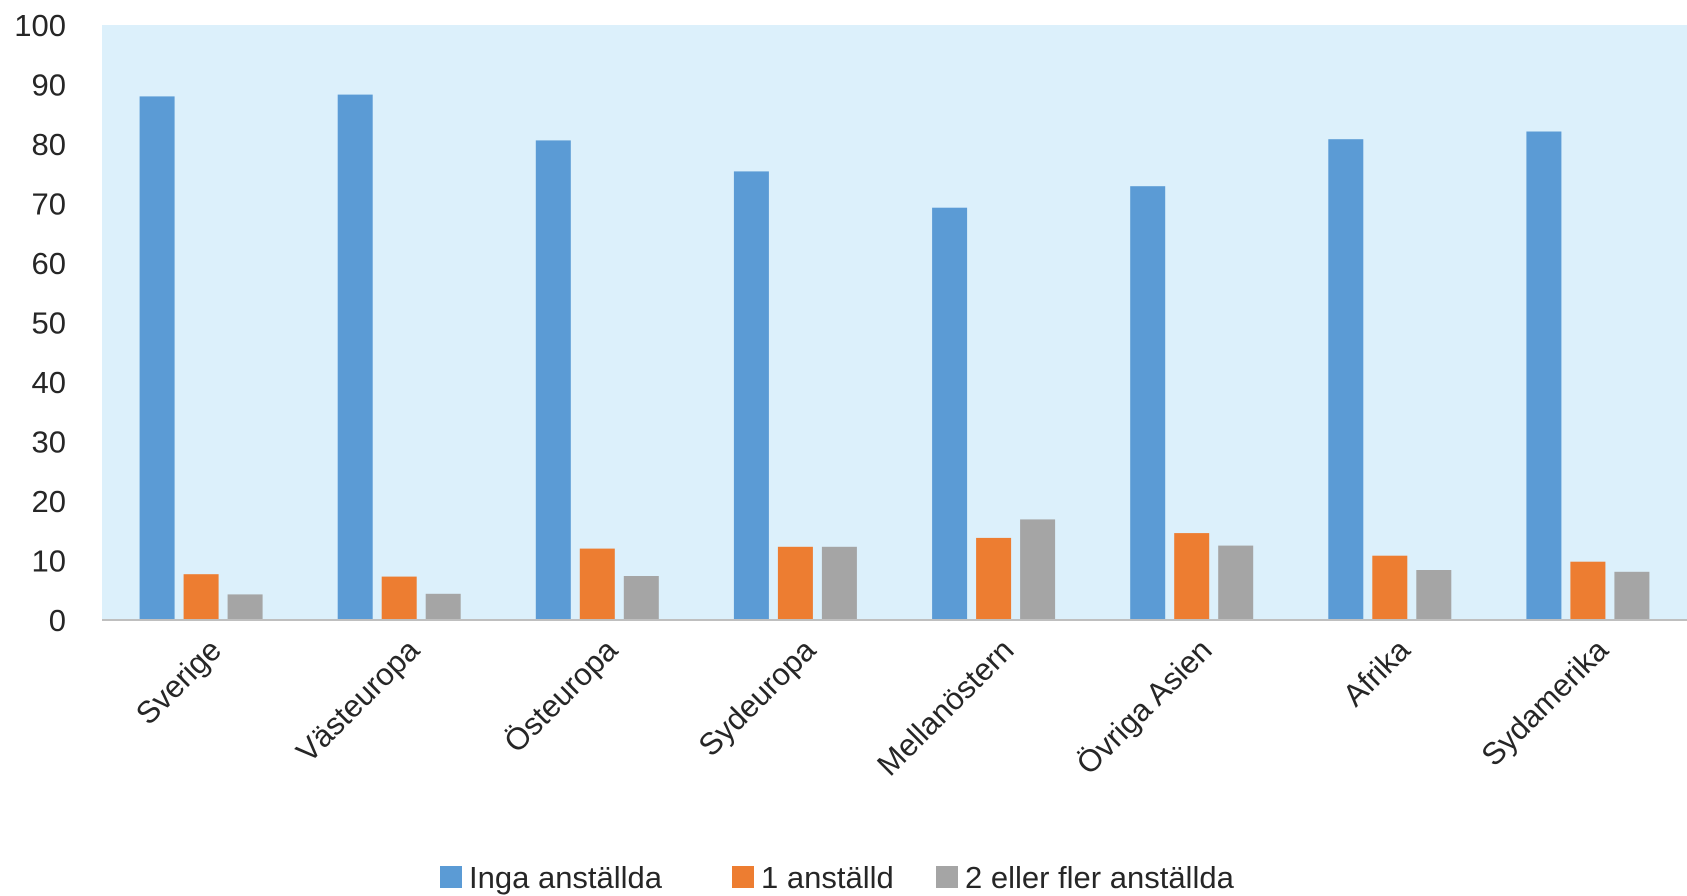 The image size is (1687, 896). What do you see at coordinates (49, 442) in the screenshot?
I see `y-tick-label: 30` at bounding box center [49, 442].